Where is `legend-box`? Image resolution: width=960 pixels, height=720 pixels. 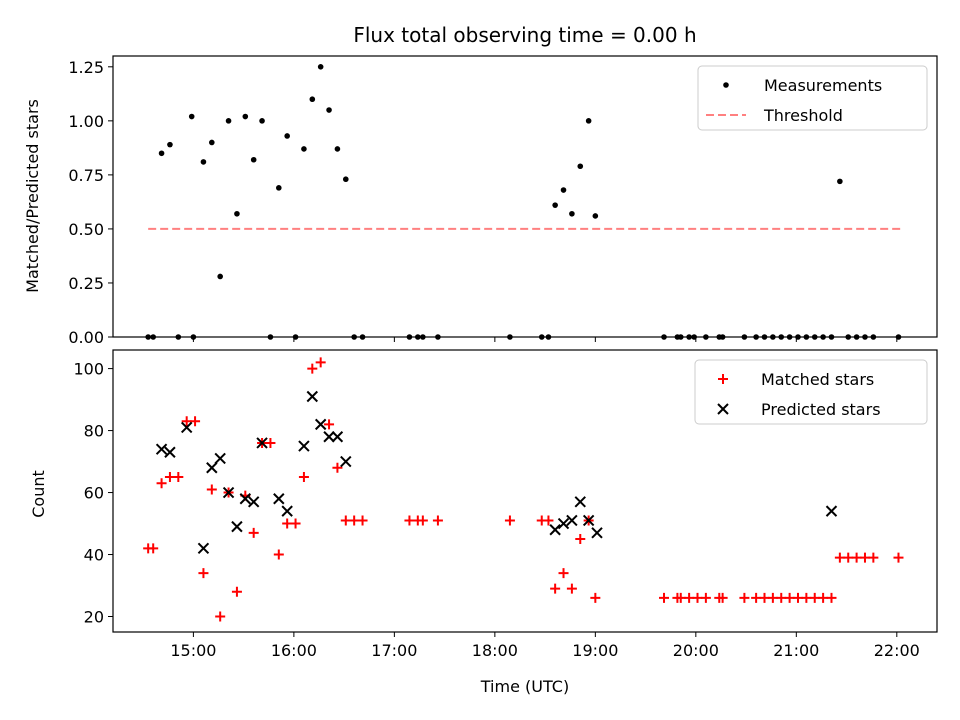 legend-box is located at coordinates (811, 392).